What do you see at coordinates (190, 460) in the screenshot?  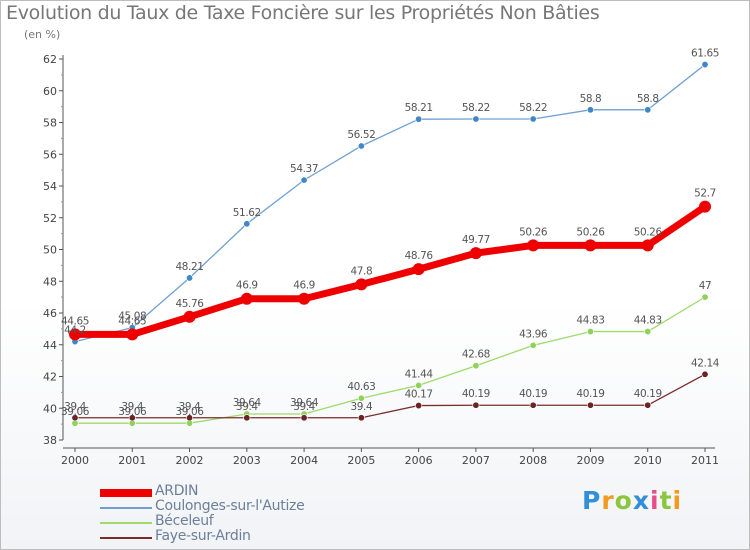 I see `x-tick-label: 2002` at bounding box center [190, 460].